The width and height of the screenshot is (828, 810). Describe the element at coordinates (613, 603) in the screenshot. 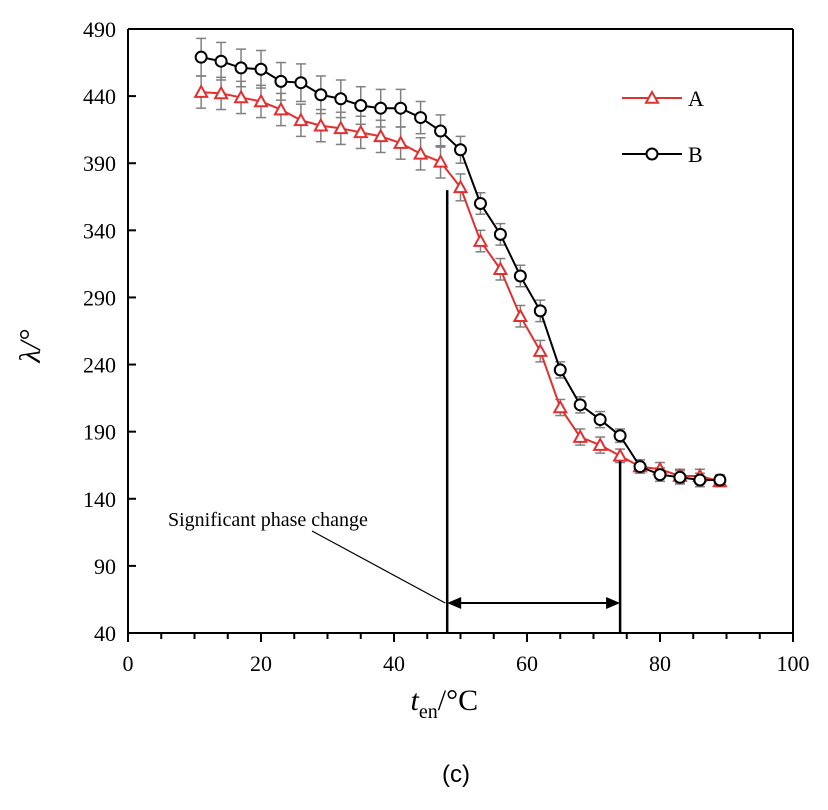

I see `annotation-arrowhead-right` at that location.